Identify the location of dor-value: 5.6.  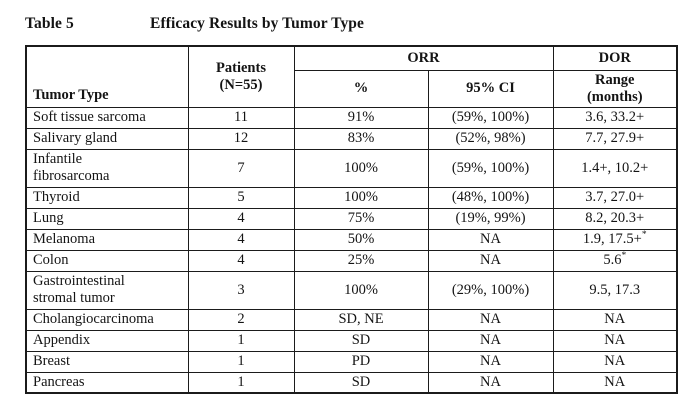
(612, 260).